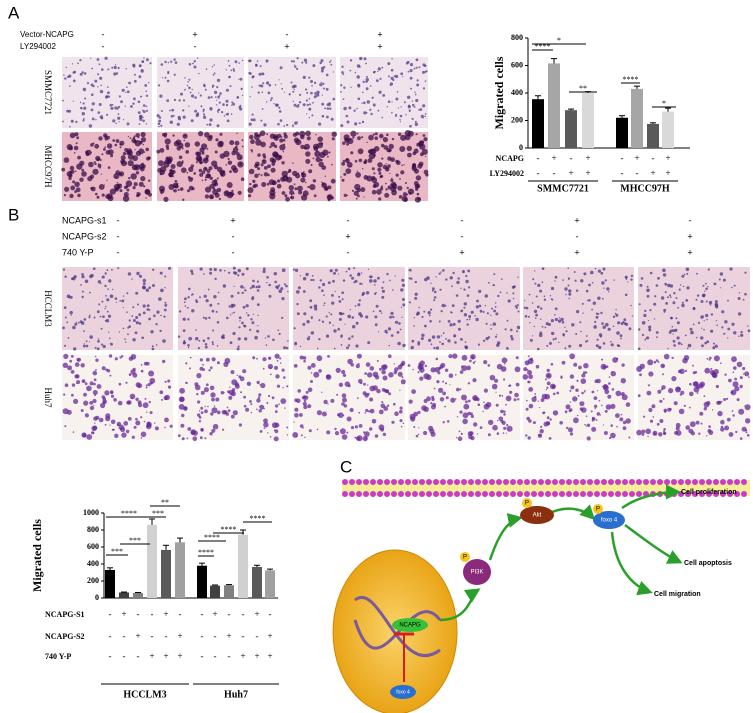 The width and height of the screenshot is (753, 713). I want to click on outcome: Cell proliferation, so click(709, 492).